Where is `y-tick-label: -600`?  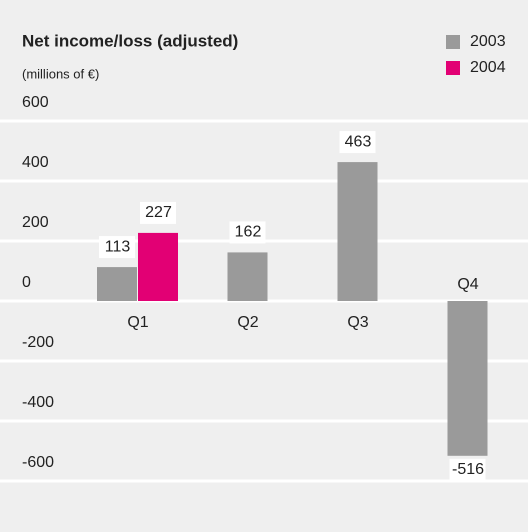 y-tick-label: -600 is located at coordinates (38, 462).